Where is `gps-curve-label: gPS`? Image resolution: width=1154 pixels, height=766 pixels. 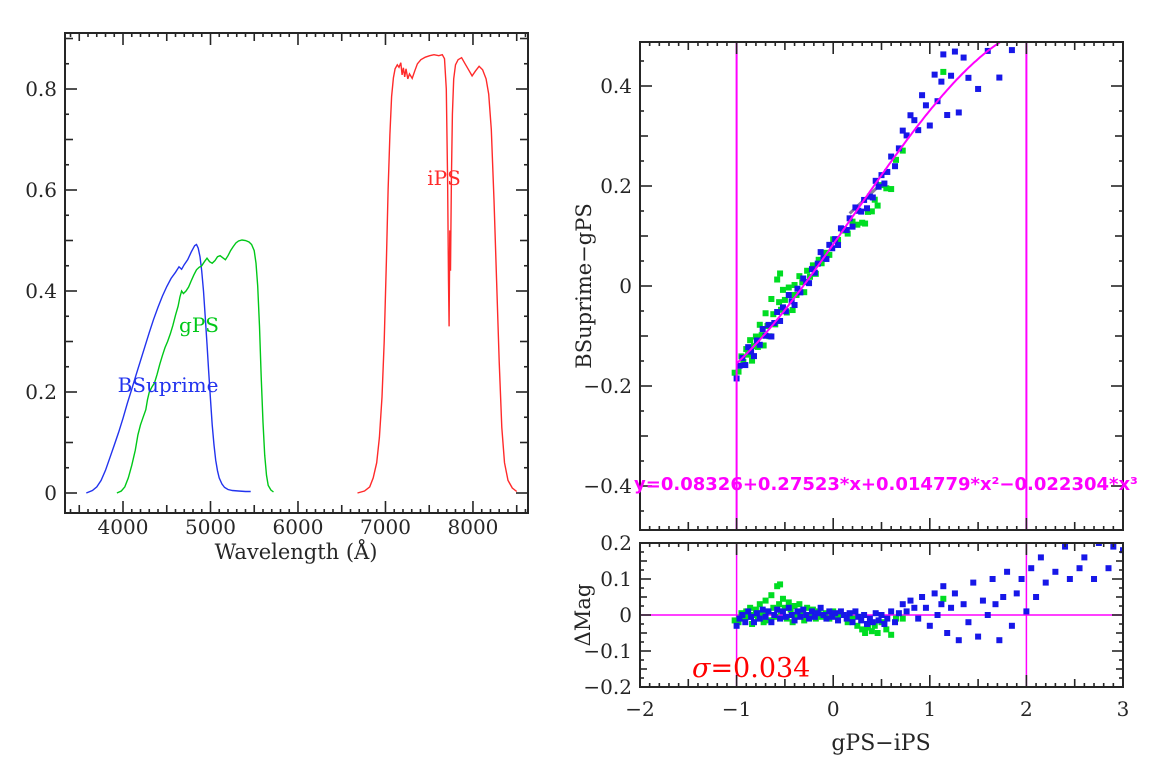 gps-curve-label: gPS is located at coordinates (199, 325).